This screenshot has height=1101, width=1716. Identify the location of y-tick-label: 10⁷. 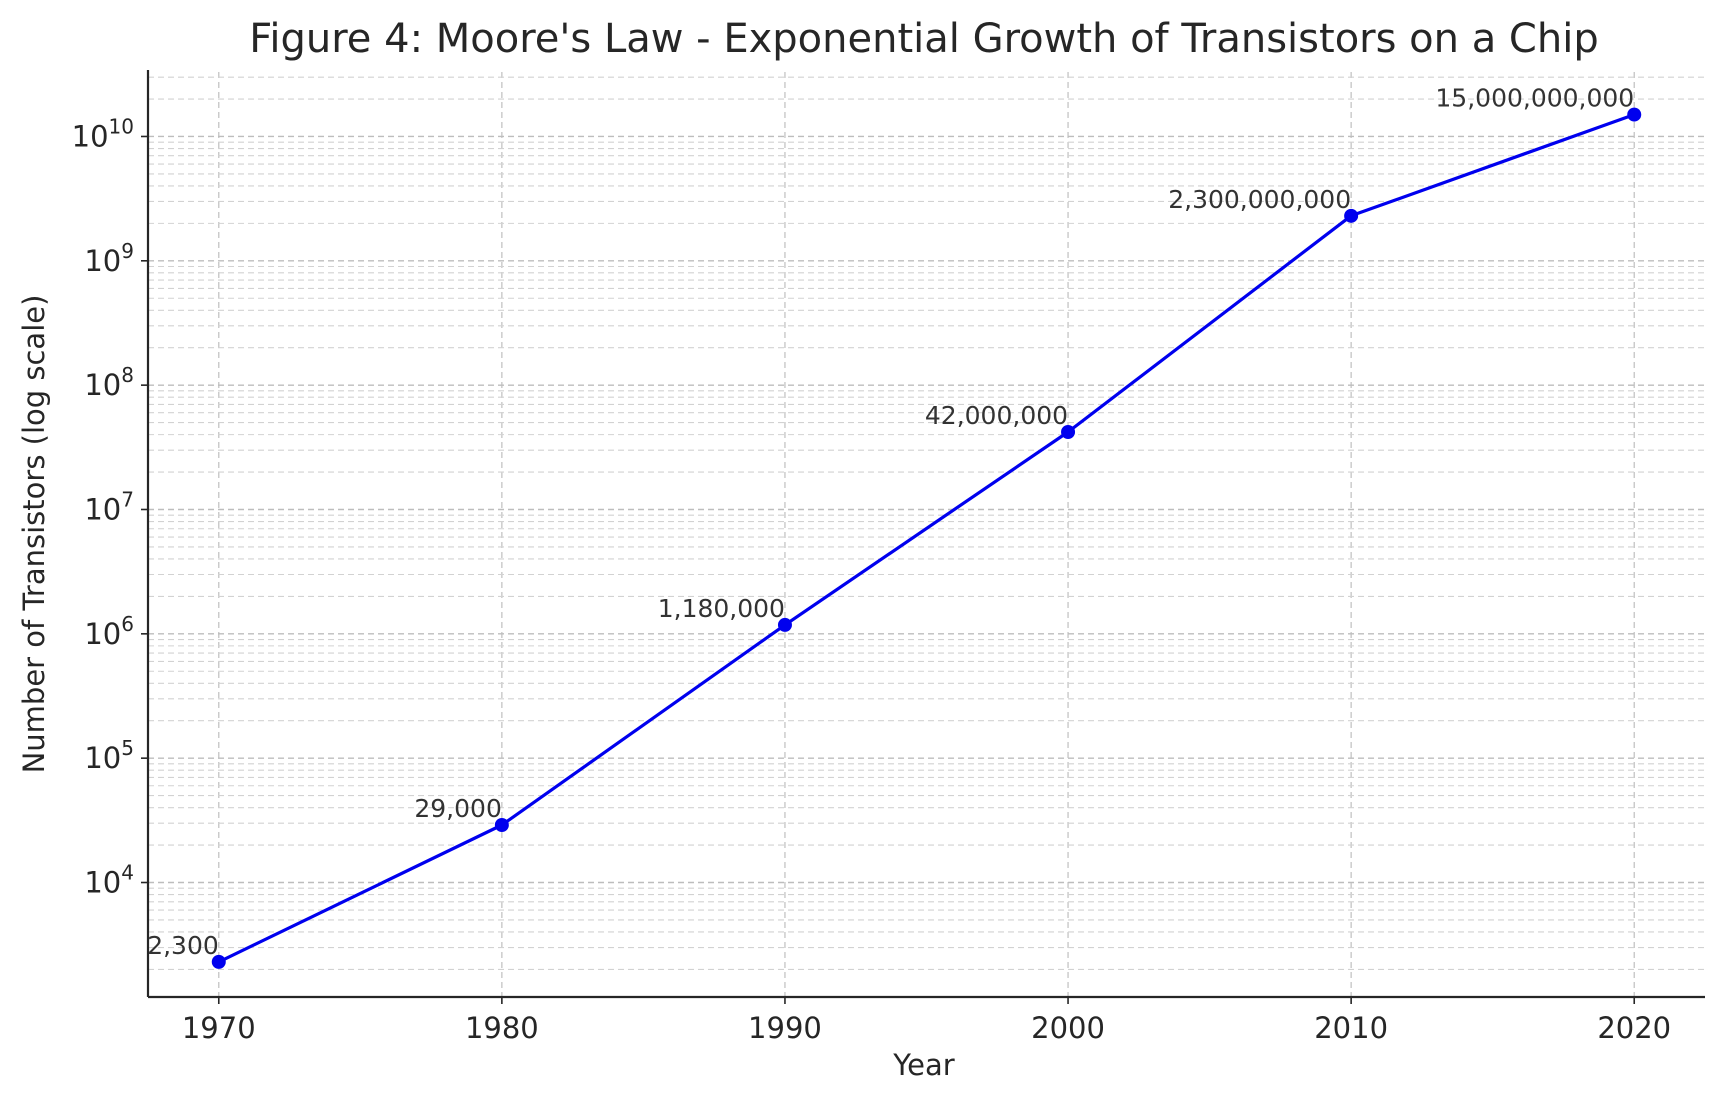
(109, 506).